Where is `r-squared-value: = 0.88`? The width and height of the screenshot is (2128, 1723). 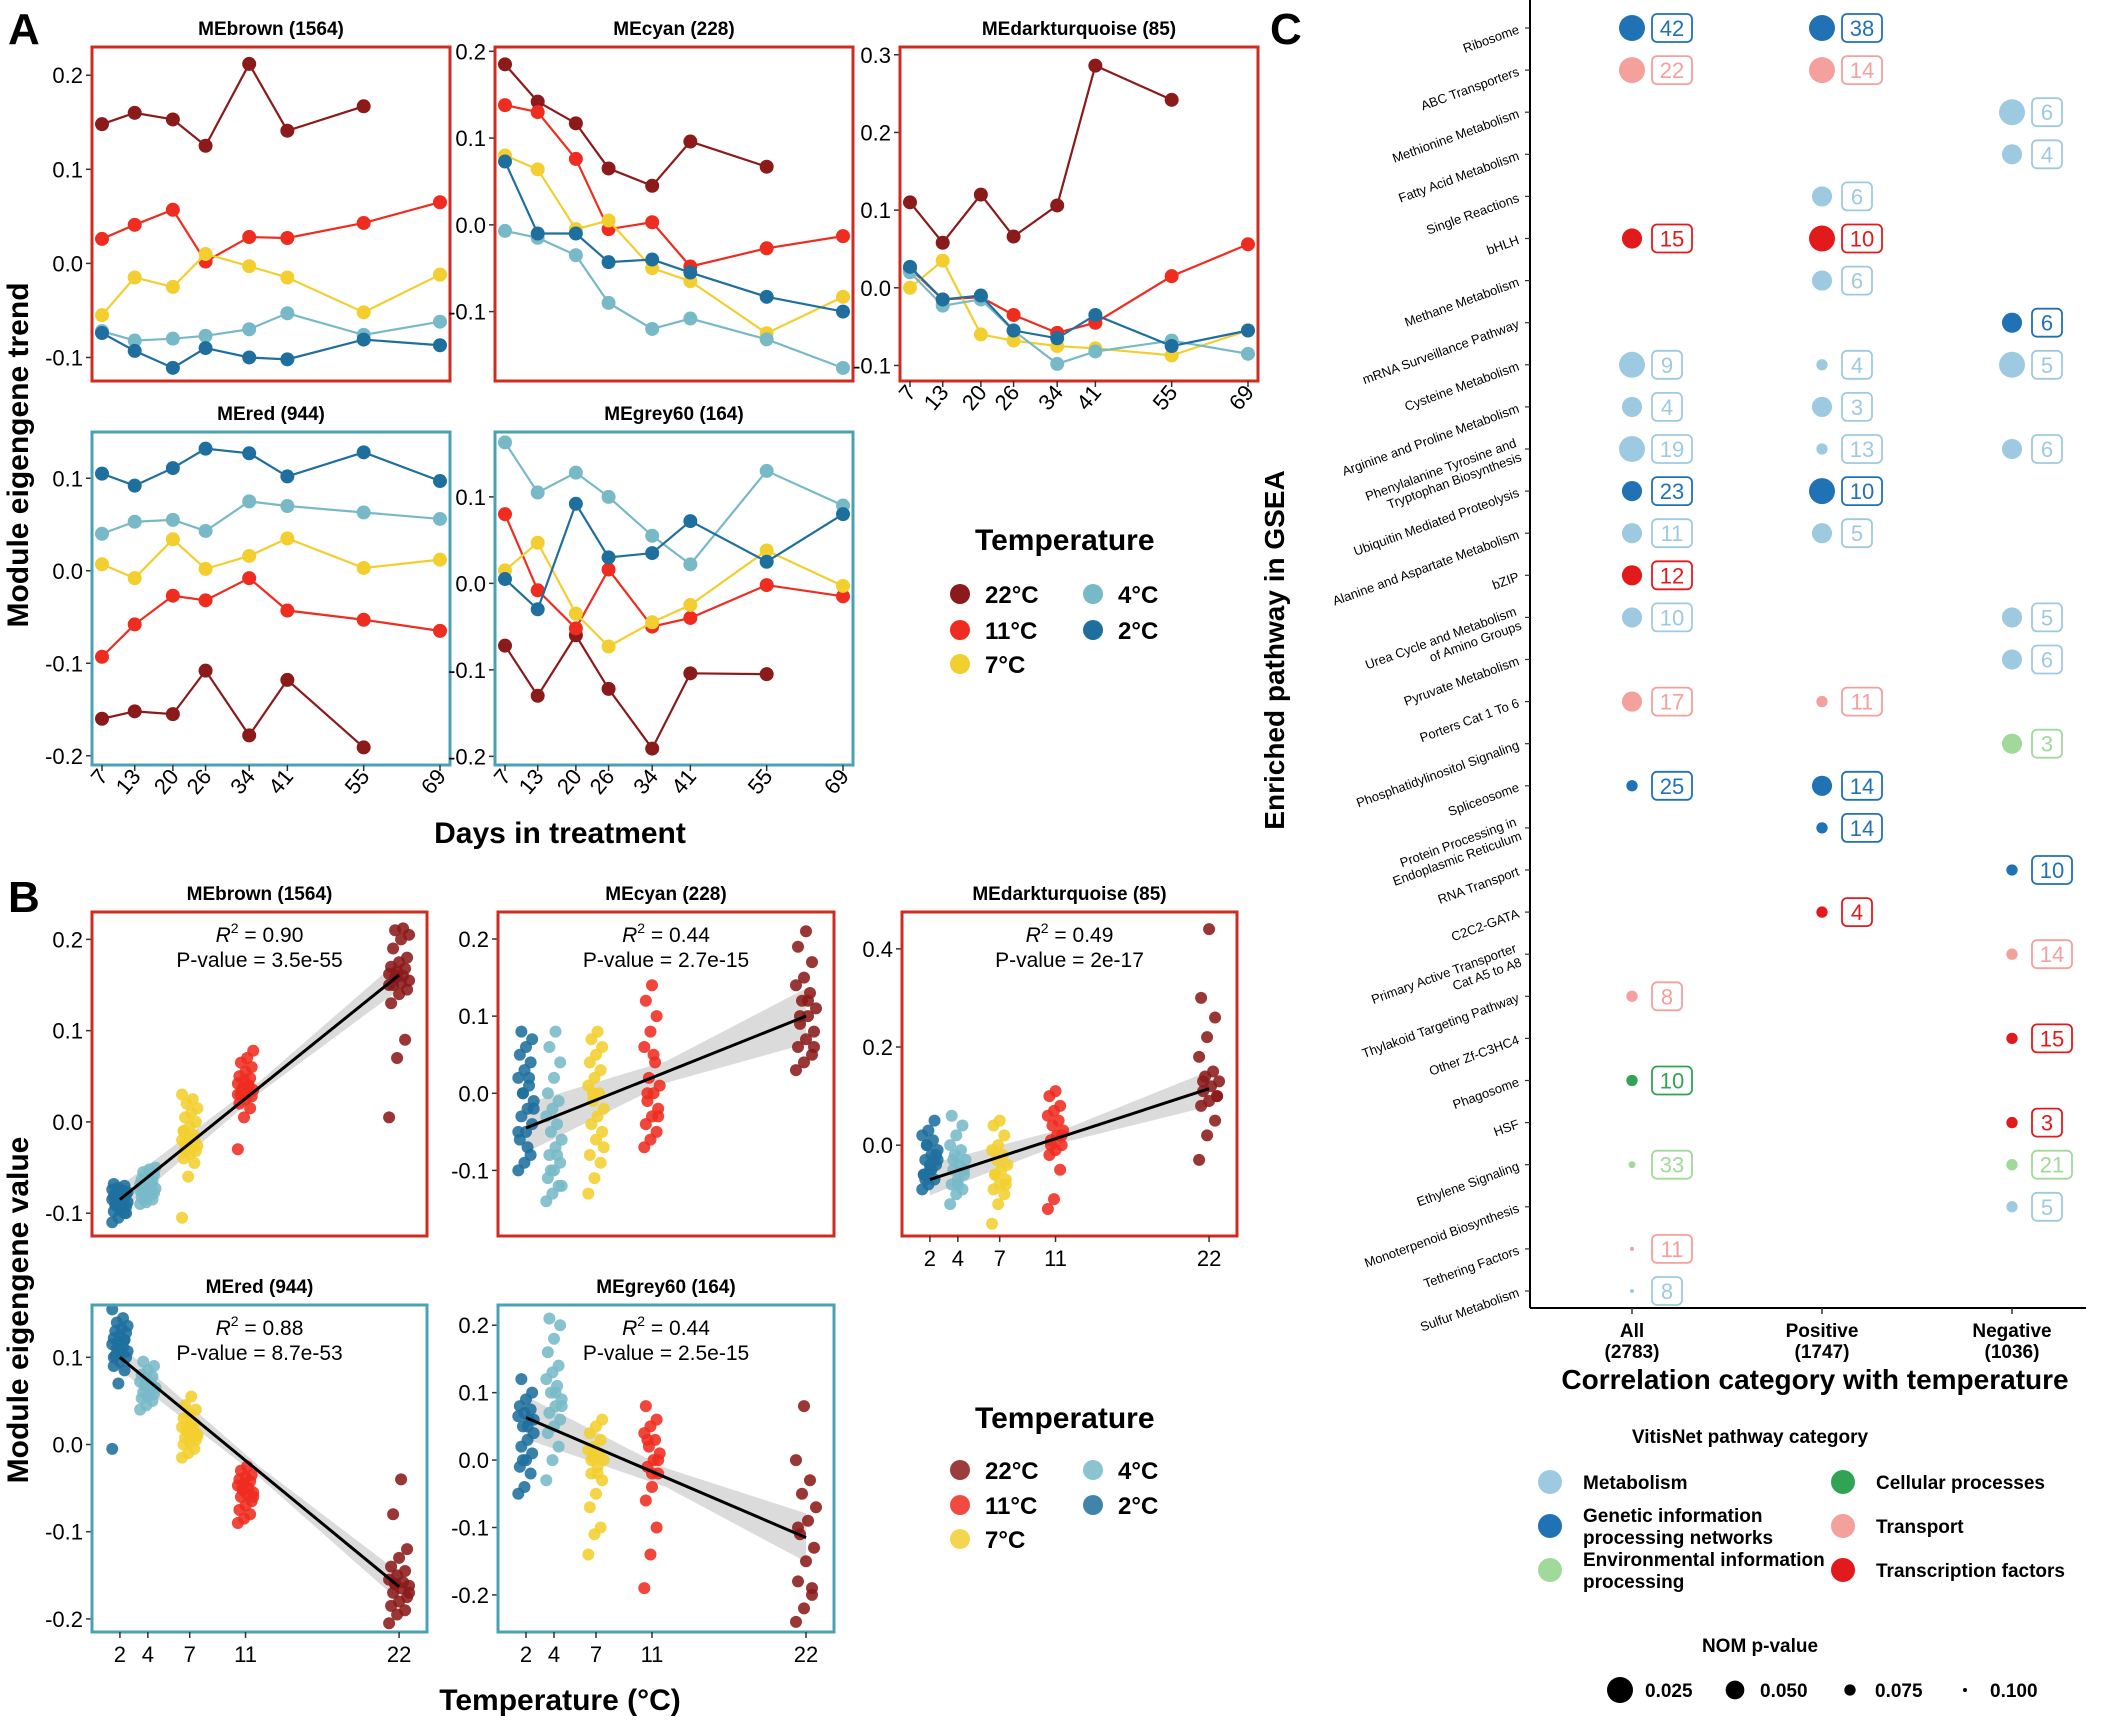
r-squared-value: = 0.88 is located at coordinates (271, 1328).